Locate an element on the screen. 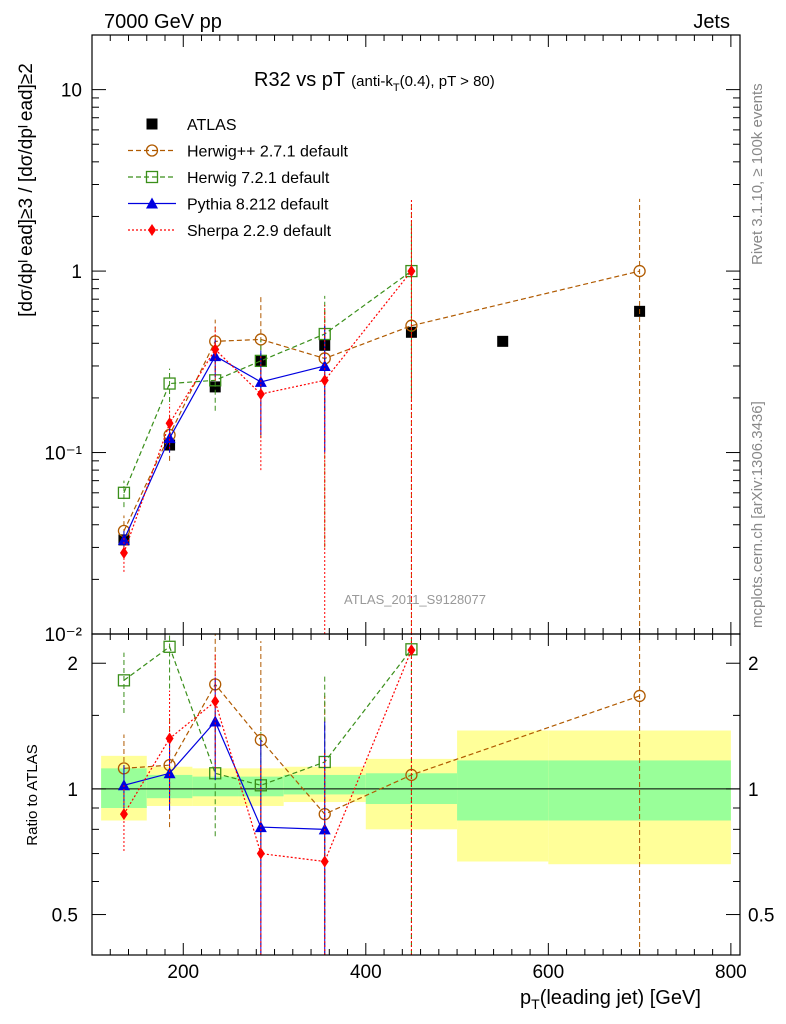  energy-label: 7000 GeV pp is located at coordinates (163, 22).